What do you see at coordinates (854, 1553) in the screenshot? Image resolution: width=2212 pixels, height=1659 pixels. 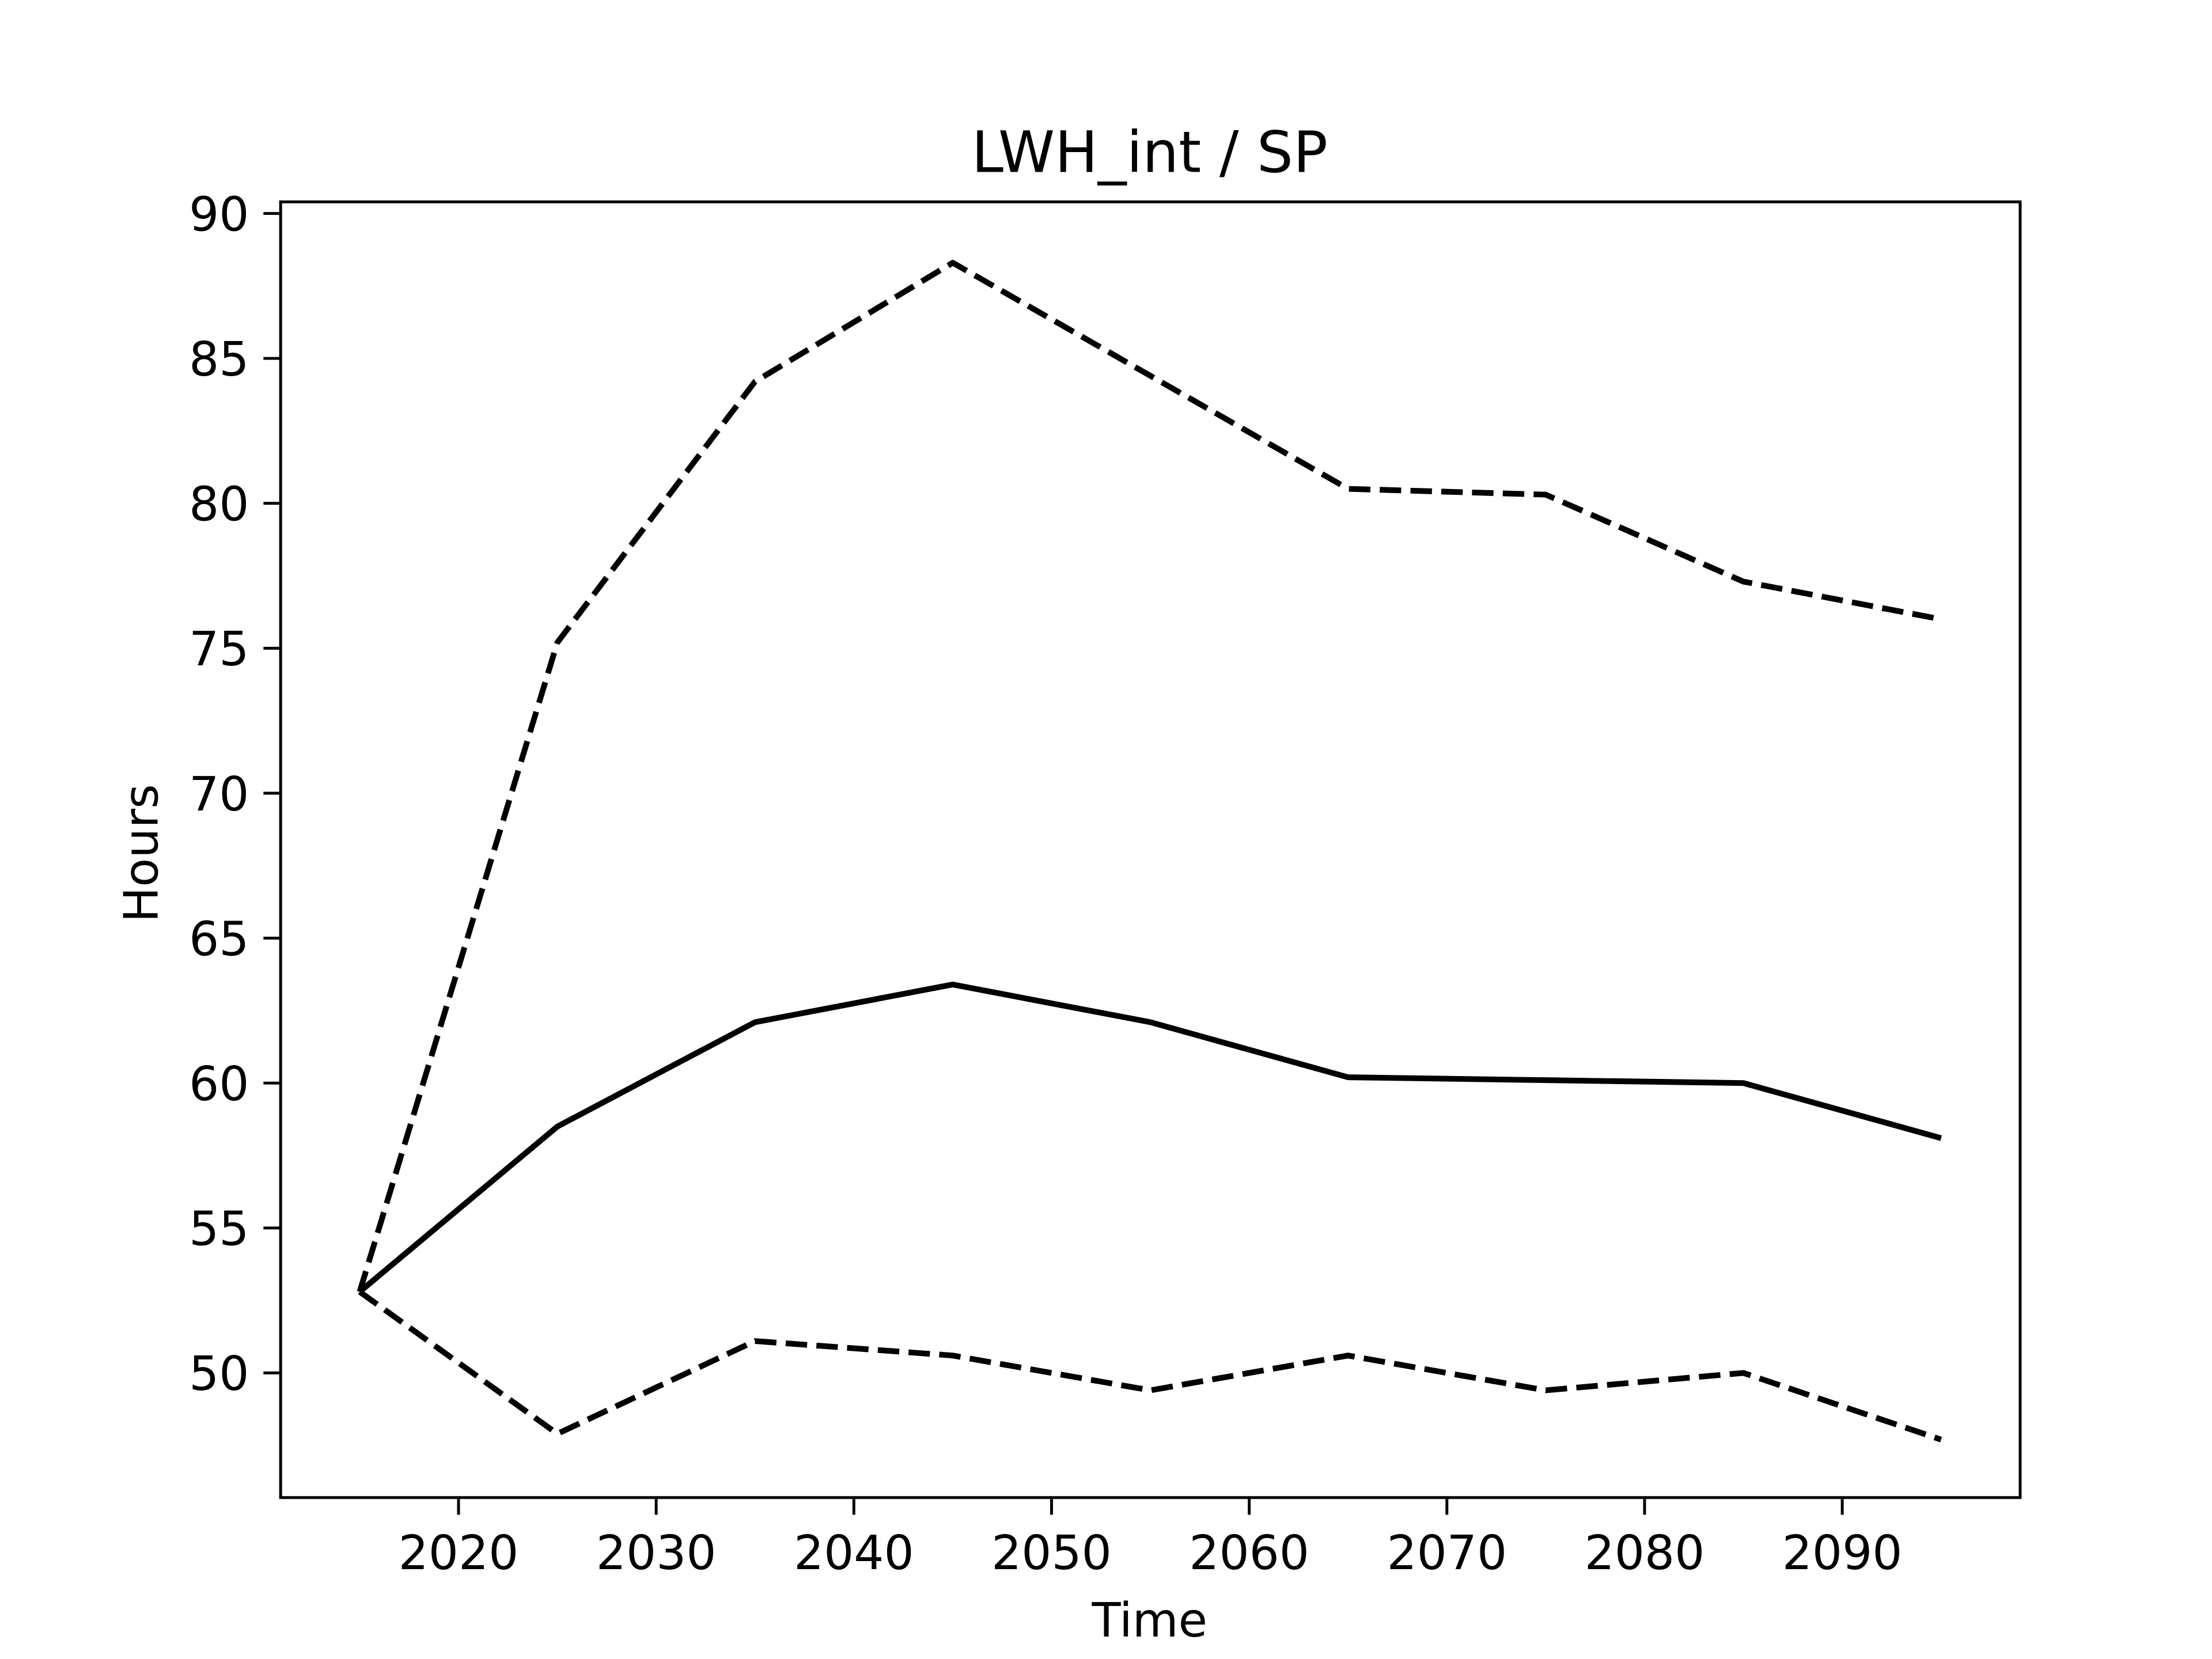 I see `x-tick-label: 2040` at bounding box center [854, 1553].